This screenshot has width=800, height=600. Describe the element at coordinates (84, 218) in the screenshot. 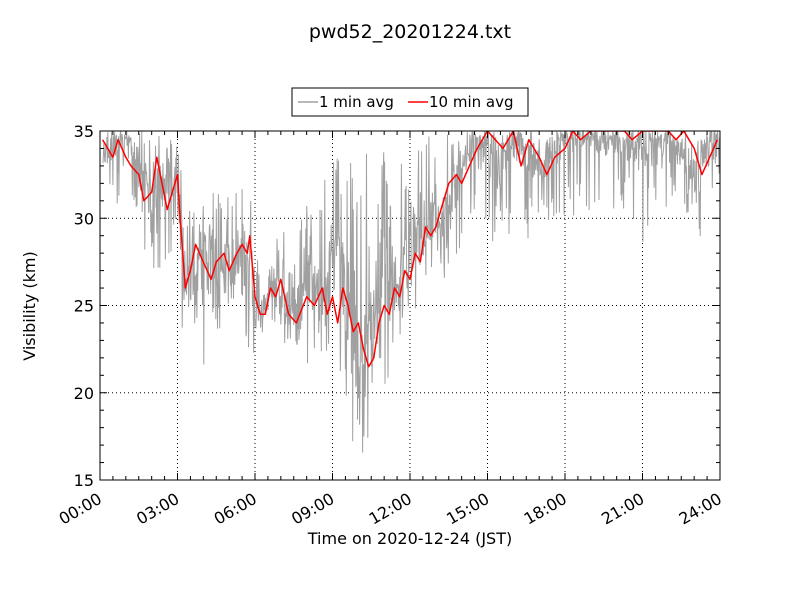

I see `y-tick-label: 30` at that location.